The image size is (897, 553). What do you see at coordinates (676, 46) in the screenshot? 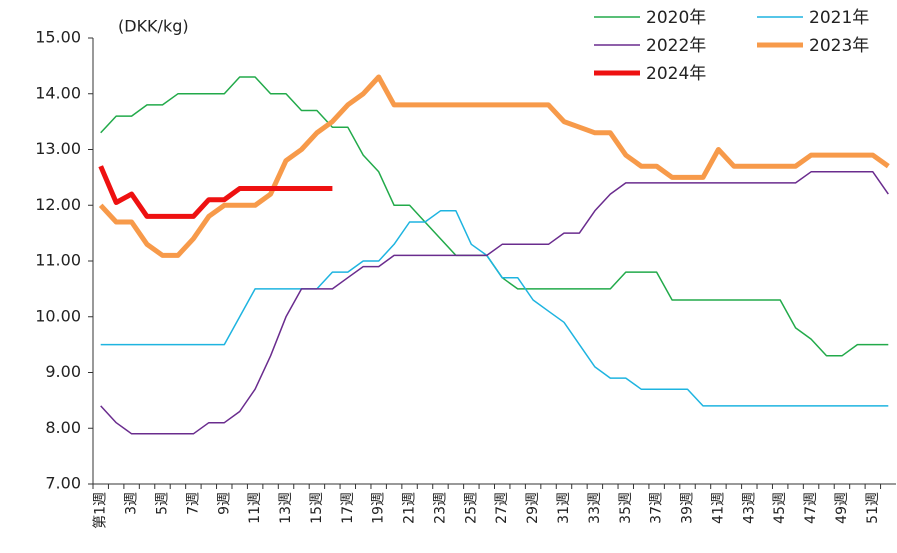
I see `legend-label: 2022年` at bounding box center [676, 46].